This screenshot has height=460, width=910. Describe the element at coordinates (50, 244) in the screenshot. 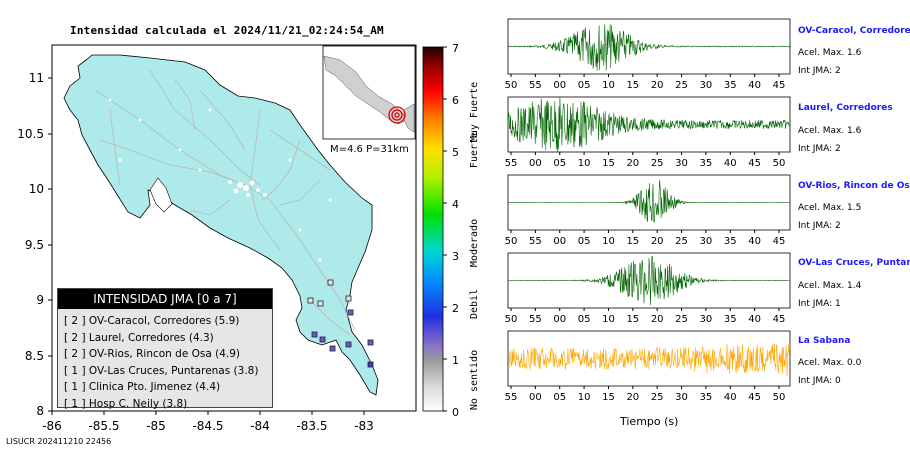

I see `map-y-axis` at that location.